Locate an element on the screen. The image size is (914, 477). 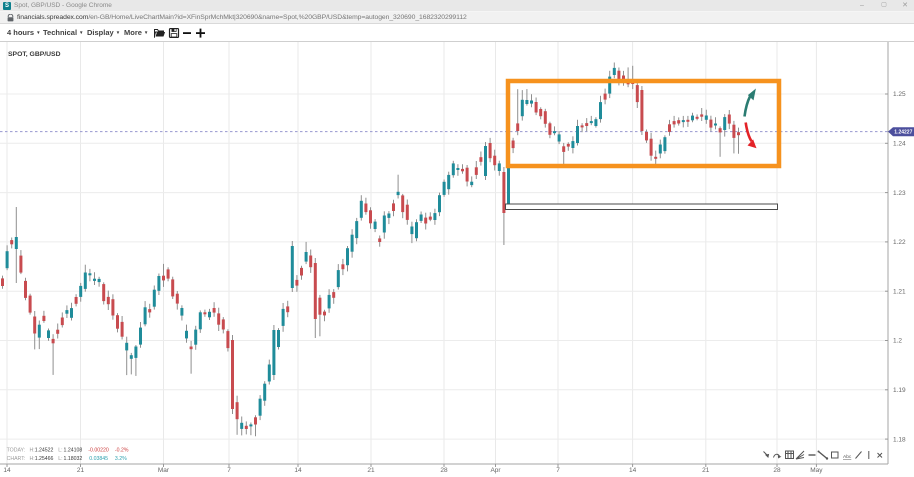
svg-text: May is located at coordinates (816, 470).